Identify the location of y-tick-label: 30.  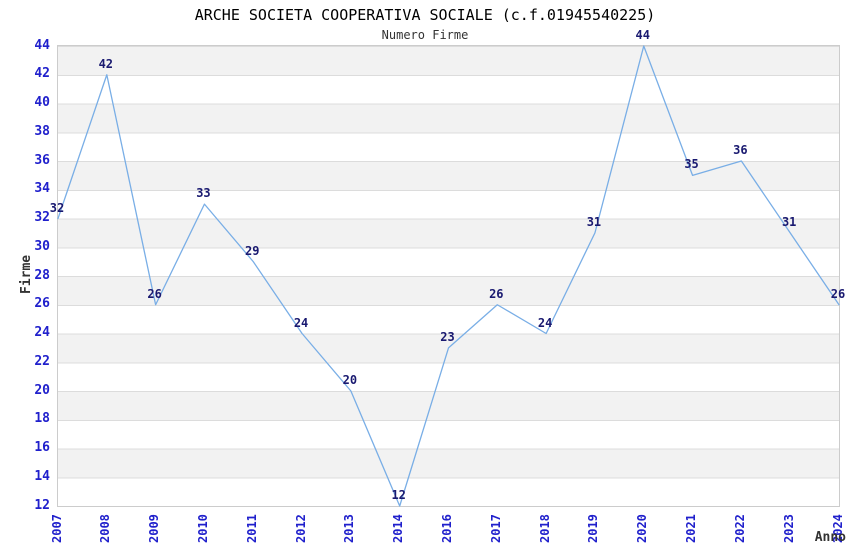
(42, 246).